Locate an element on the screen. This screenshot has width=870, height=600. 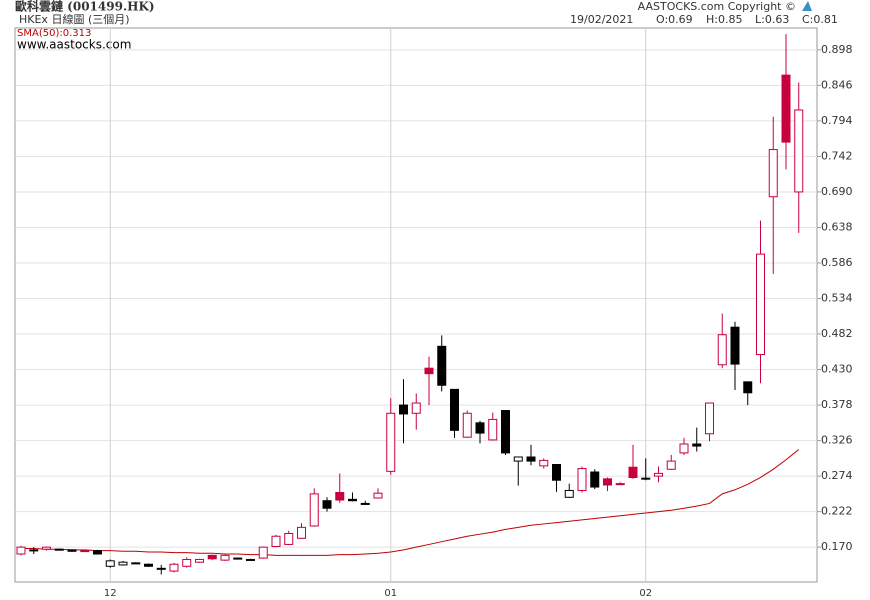
chart-title: 歐科雲鏈 (001499.HK) is located at coordinates (85, 7).